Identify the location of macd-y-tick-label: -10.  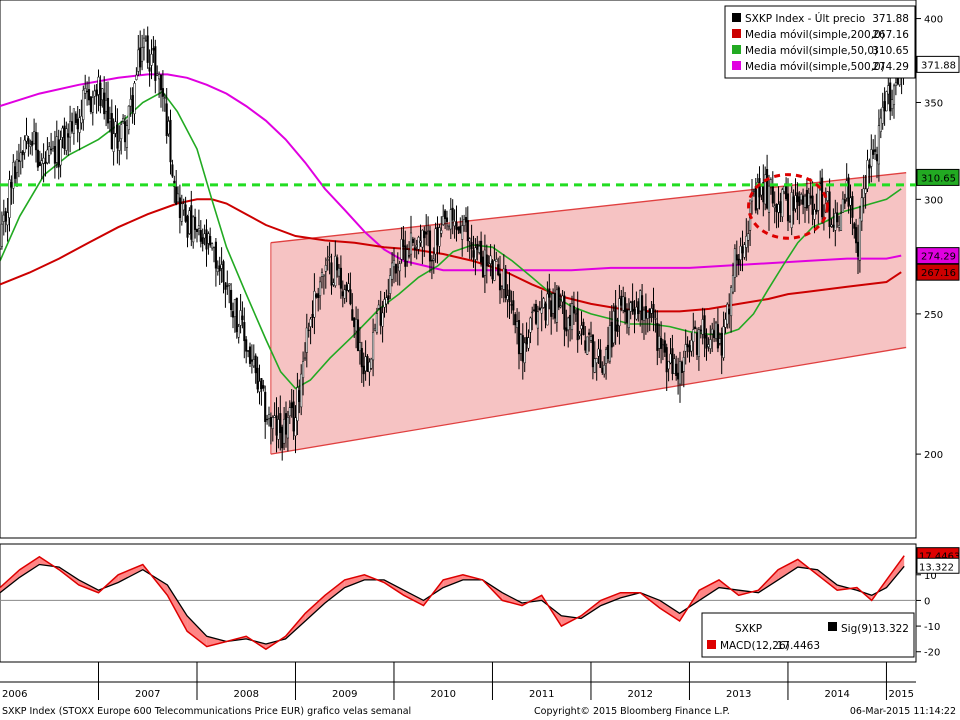
(932, 627).